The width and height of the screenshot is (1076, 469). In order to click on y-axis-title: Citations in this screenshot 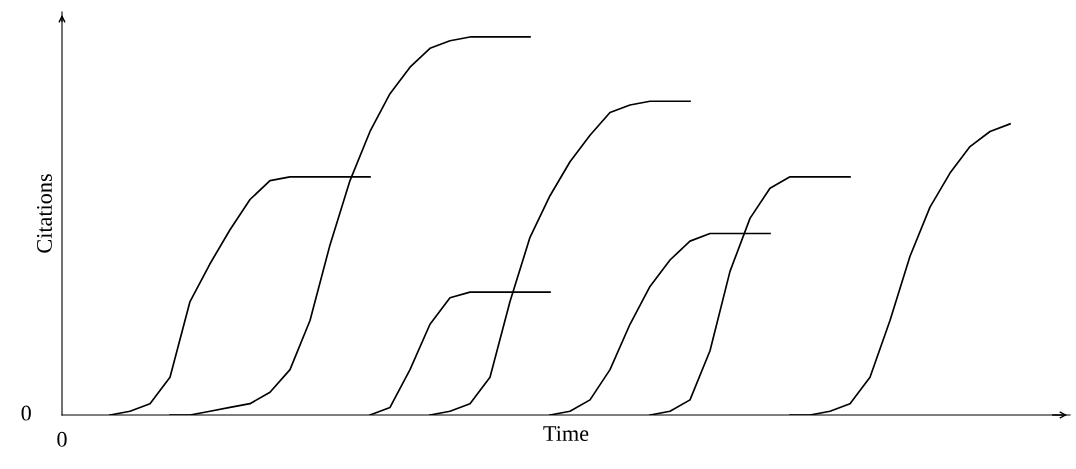, I will do `click(44, 213)`.